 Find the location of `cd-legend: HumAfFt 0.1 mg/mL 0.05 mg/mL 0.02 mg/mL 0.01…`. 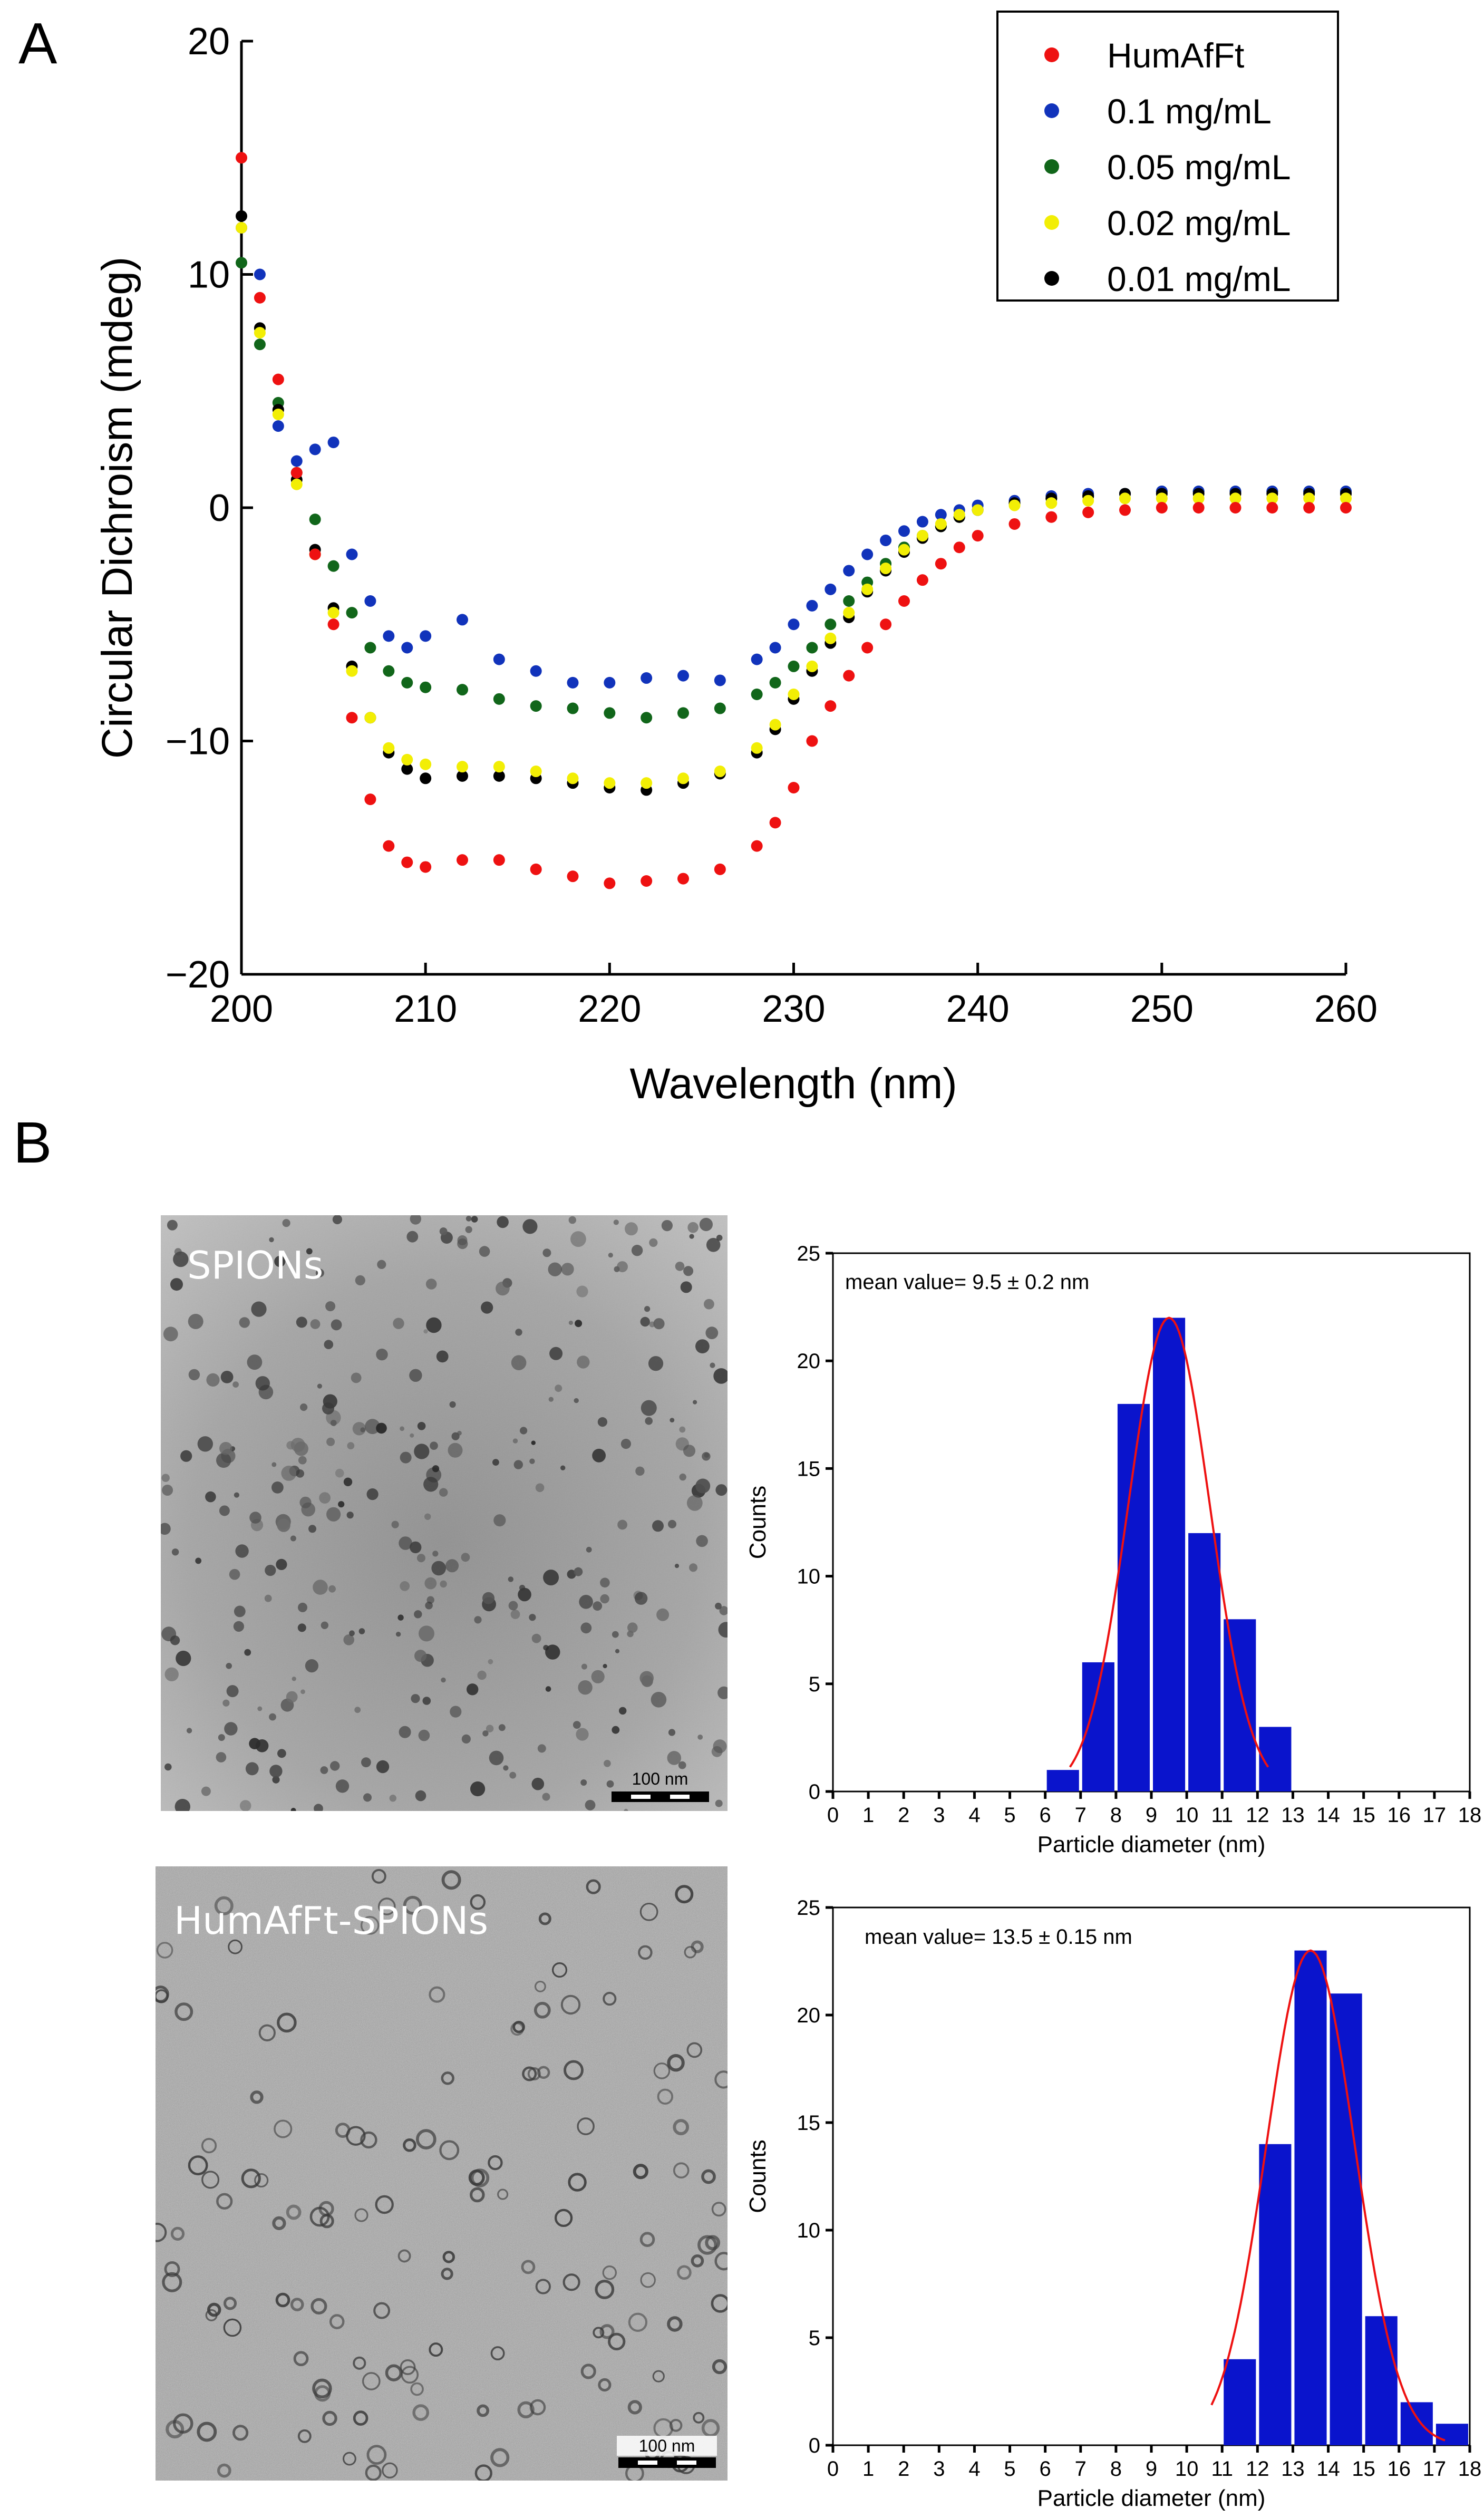

cd-legend: HumAfFt 0.1 mg/mL 0.05 mg/mL 0.02 mg/mL 0.01… is located at coordinates (1167, 156).